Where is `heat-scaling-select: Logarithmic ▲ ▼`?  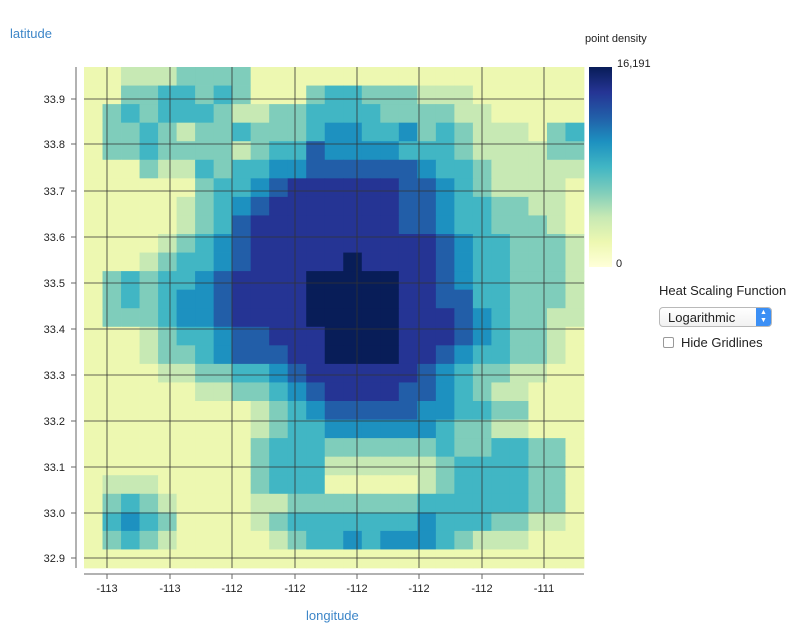 heat-scaling-select: Logarithmic ▲ ▼ is located at coordinates (715, 317).